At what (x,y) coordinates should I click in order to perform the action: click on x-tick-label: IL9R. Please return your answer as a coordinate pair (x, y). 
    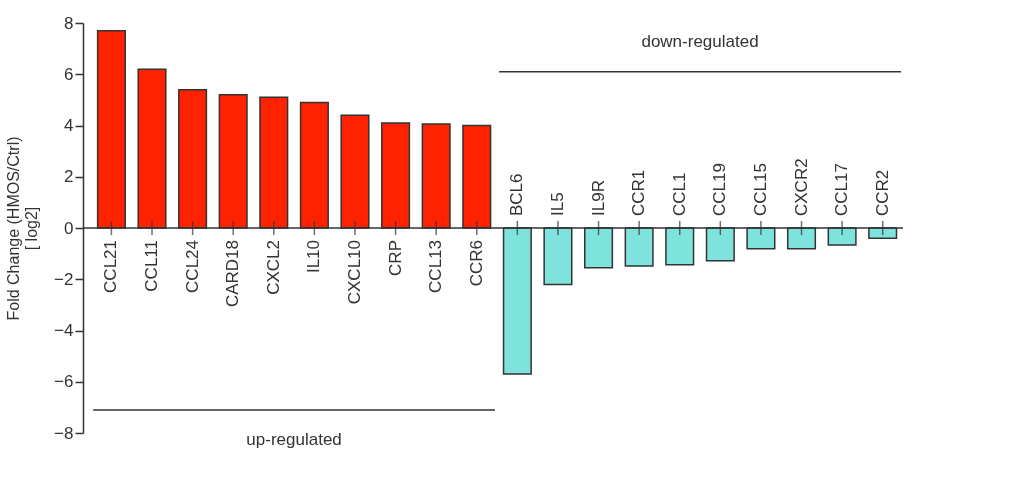
    Looking at the image, I should click on (598, 198).